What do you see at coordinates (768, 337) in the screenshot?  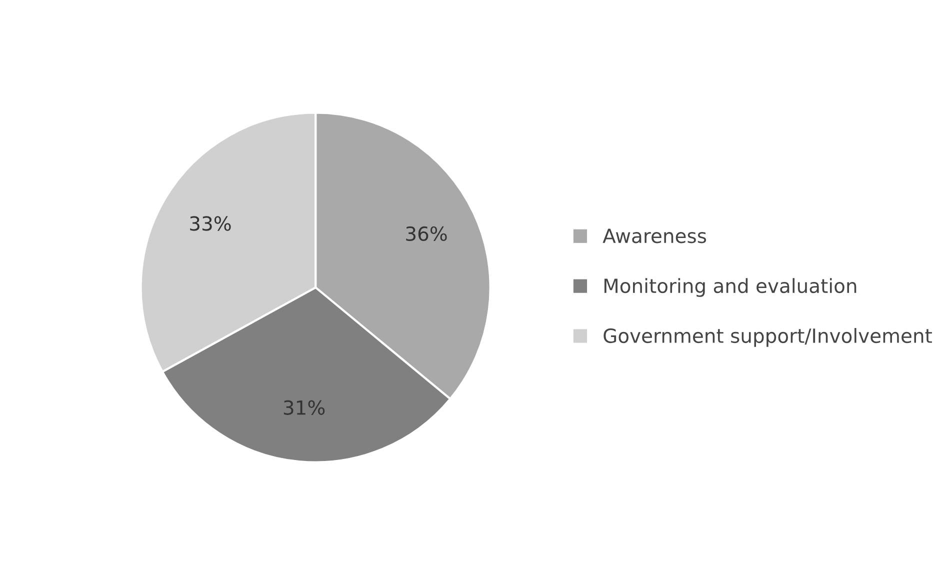 I see `legend-label: Government support/Involvement` at bounding box center [768, 337].